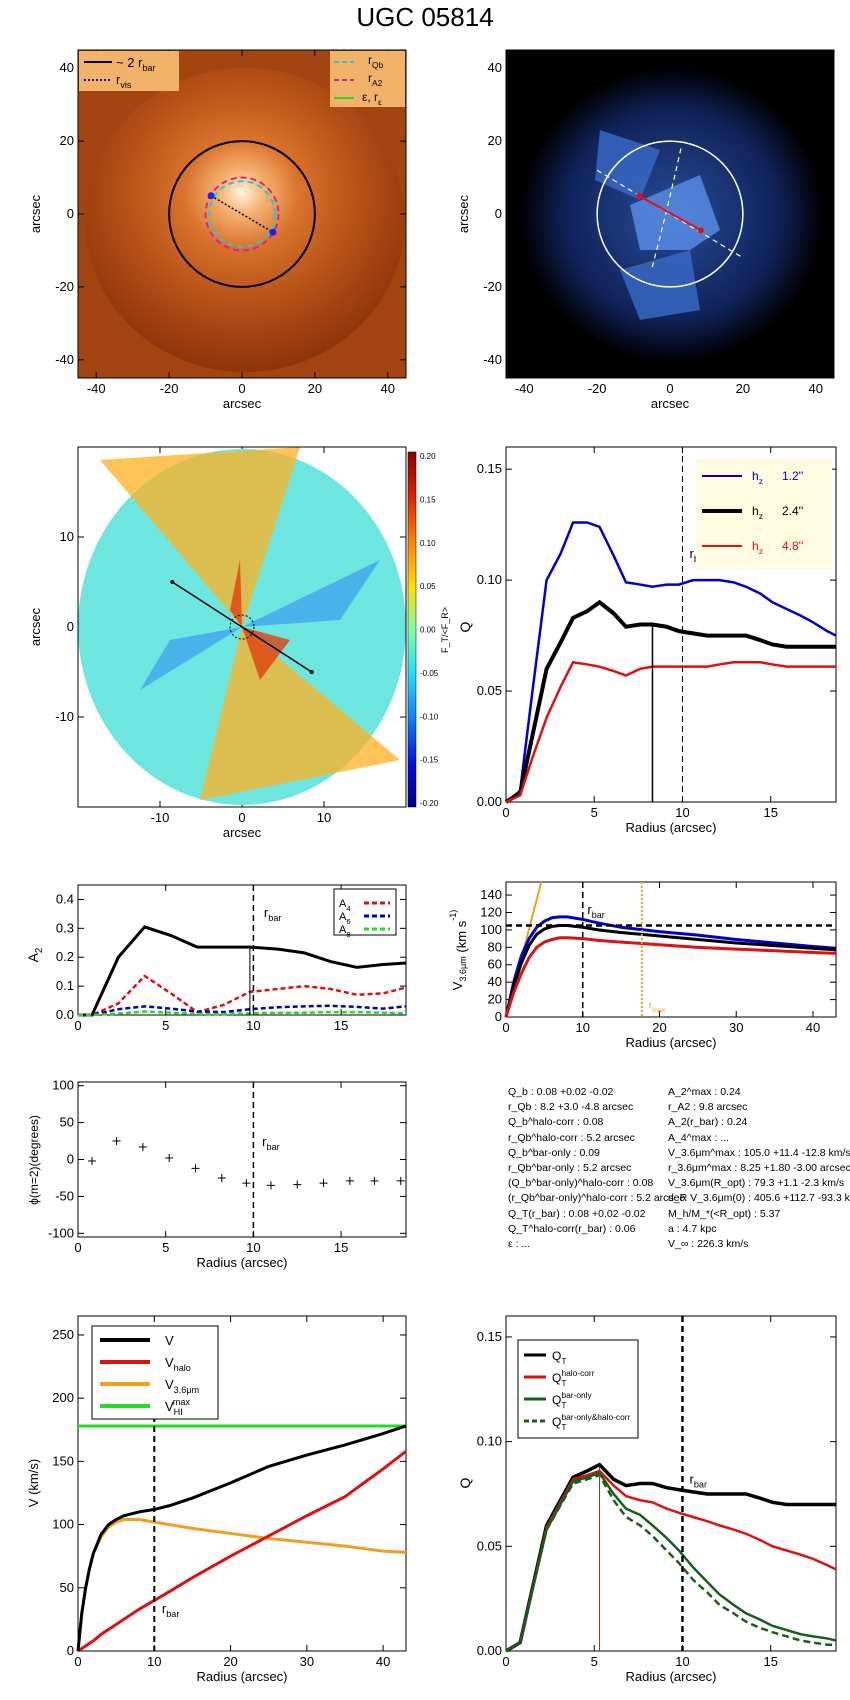 The image size is (850, 1700). What do you see at coordinates (169, 388) in the screenshot?
I see `image-panel-xtick-label: -20` at bounding box center [169, 388].